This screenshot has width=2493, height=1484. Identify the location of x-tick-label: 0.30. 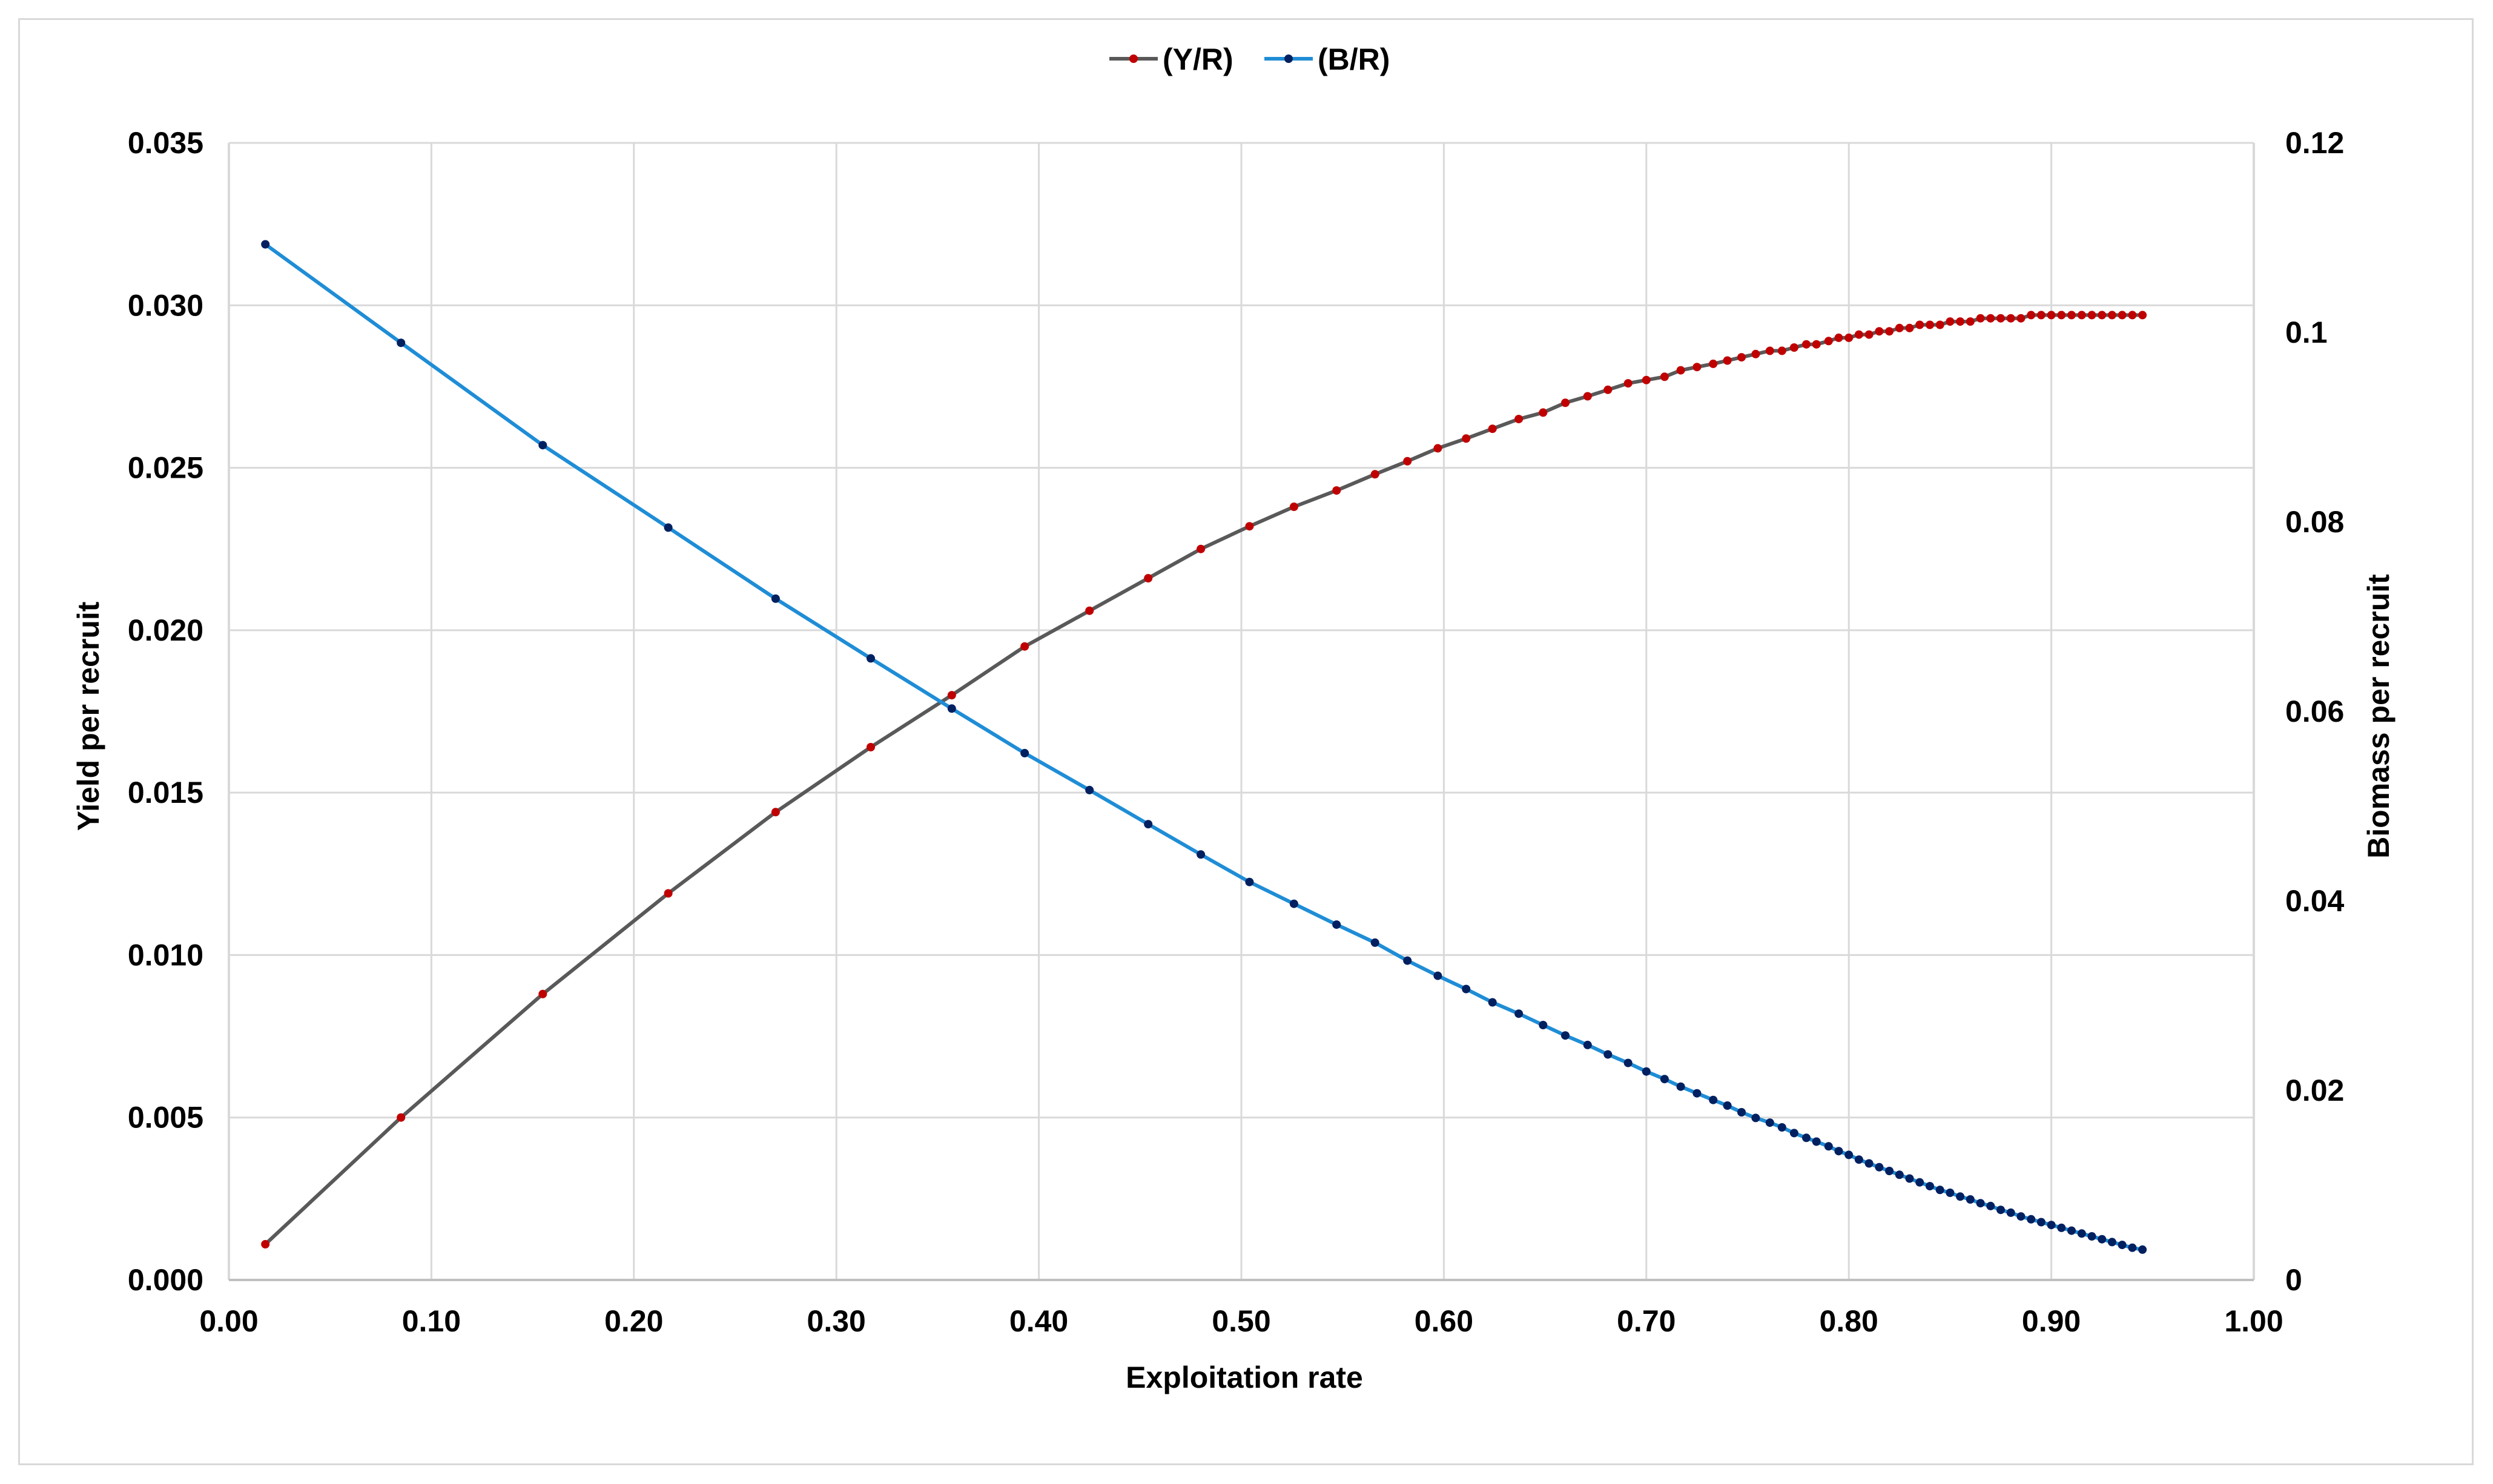
(836, 1321).